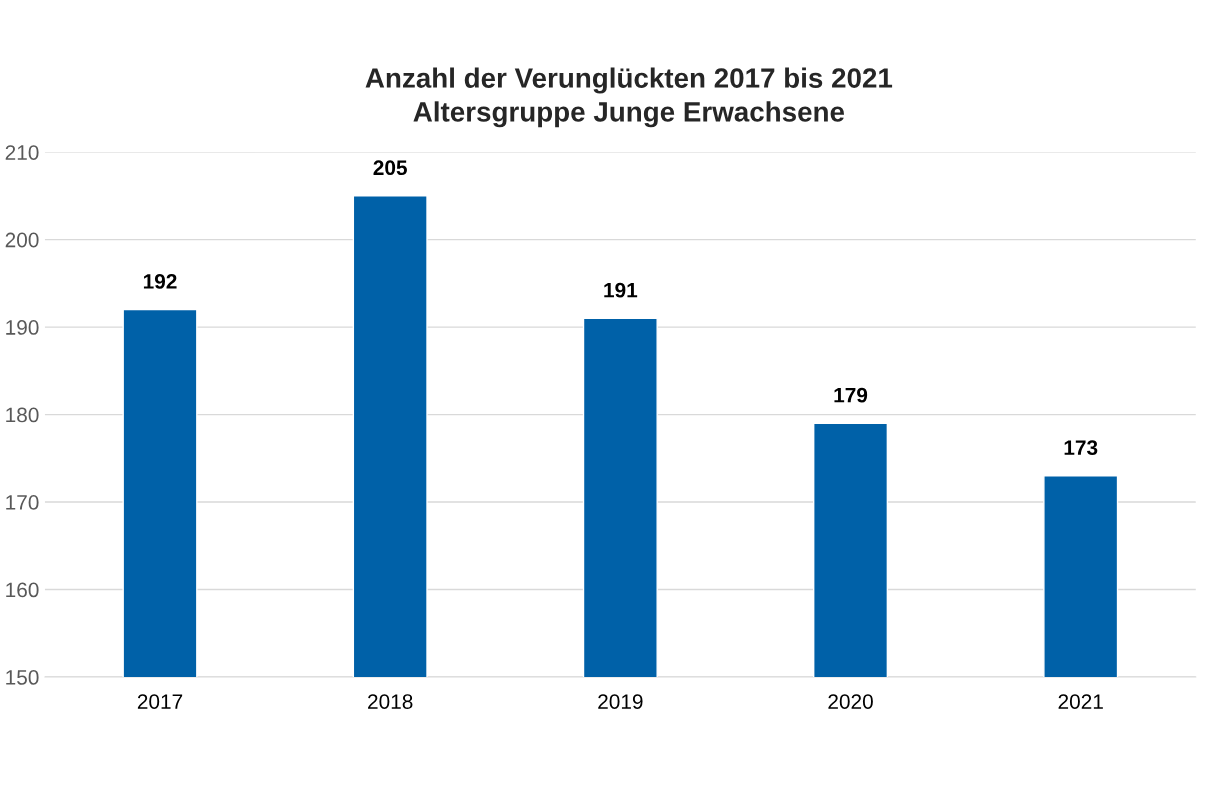 The width and height of the screenshot is (1214, 805). What do you see at coordinates (850, 701) in the screenshot?
I see `x-tick-label: 2020` at bounding box center [850, 701].